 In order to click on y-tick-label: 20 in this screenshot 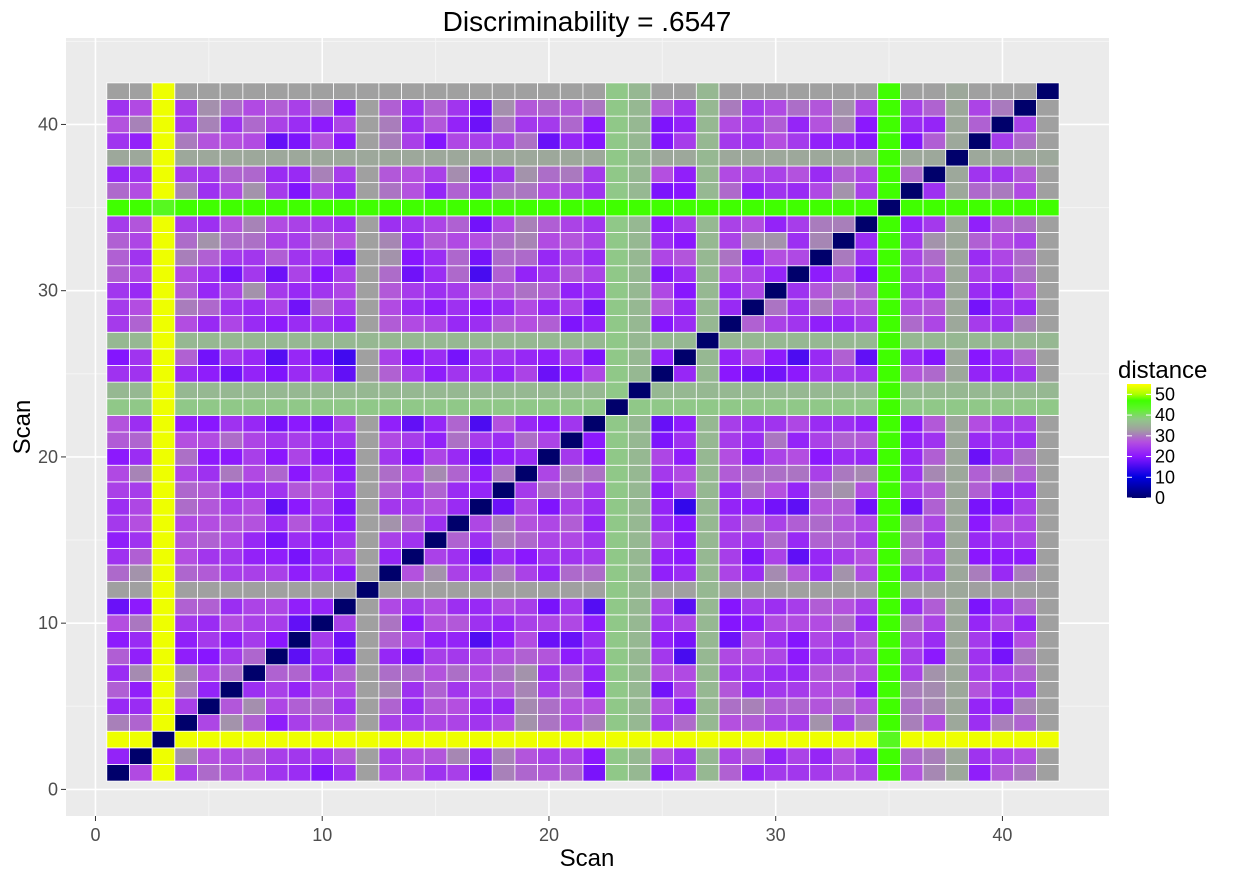, I will do `click(48, 457)`.